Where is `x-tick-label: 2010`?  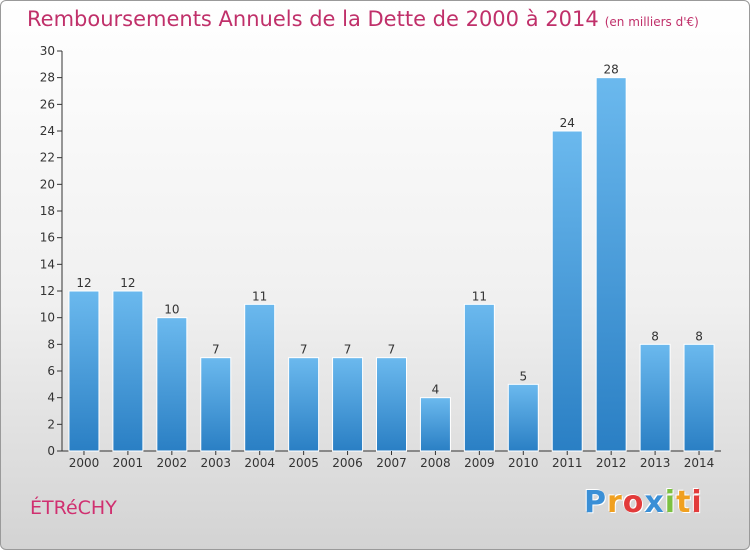
x-tick-label: 2010 is located at coordinates (523, 463).